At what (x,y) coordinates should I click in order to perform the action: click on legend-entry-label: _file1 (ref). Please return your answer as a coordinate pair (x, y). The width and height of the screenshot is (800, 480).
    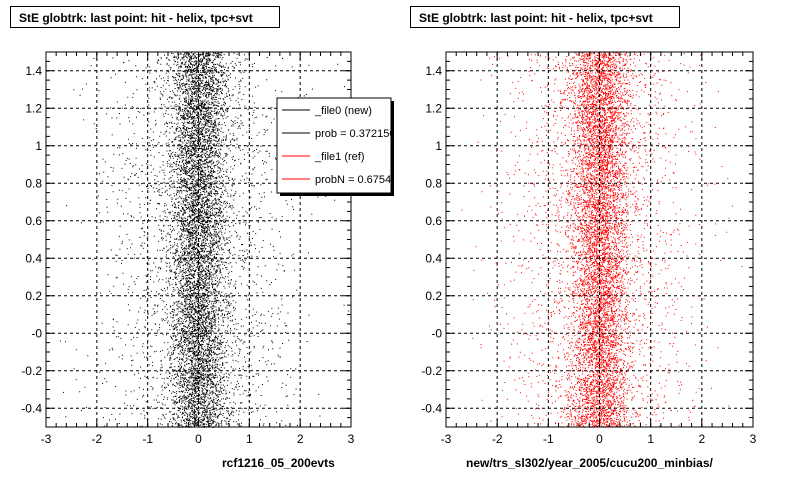
    Looking at the image, I should click on (339, 157).